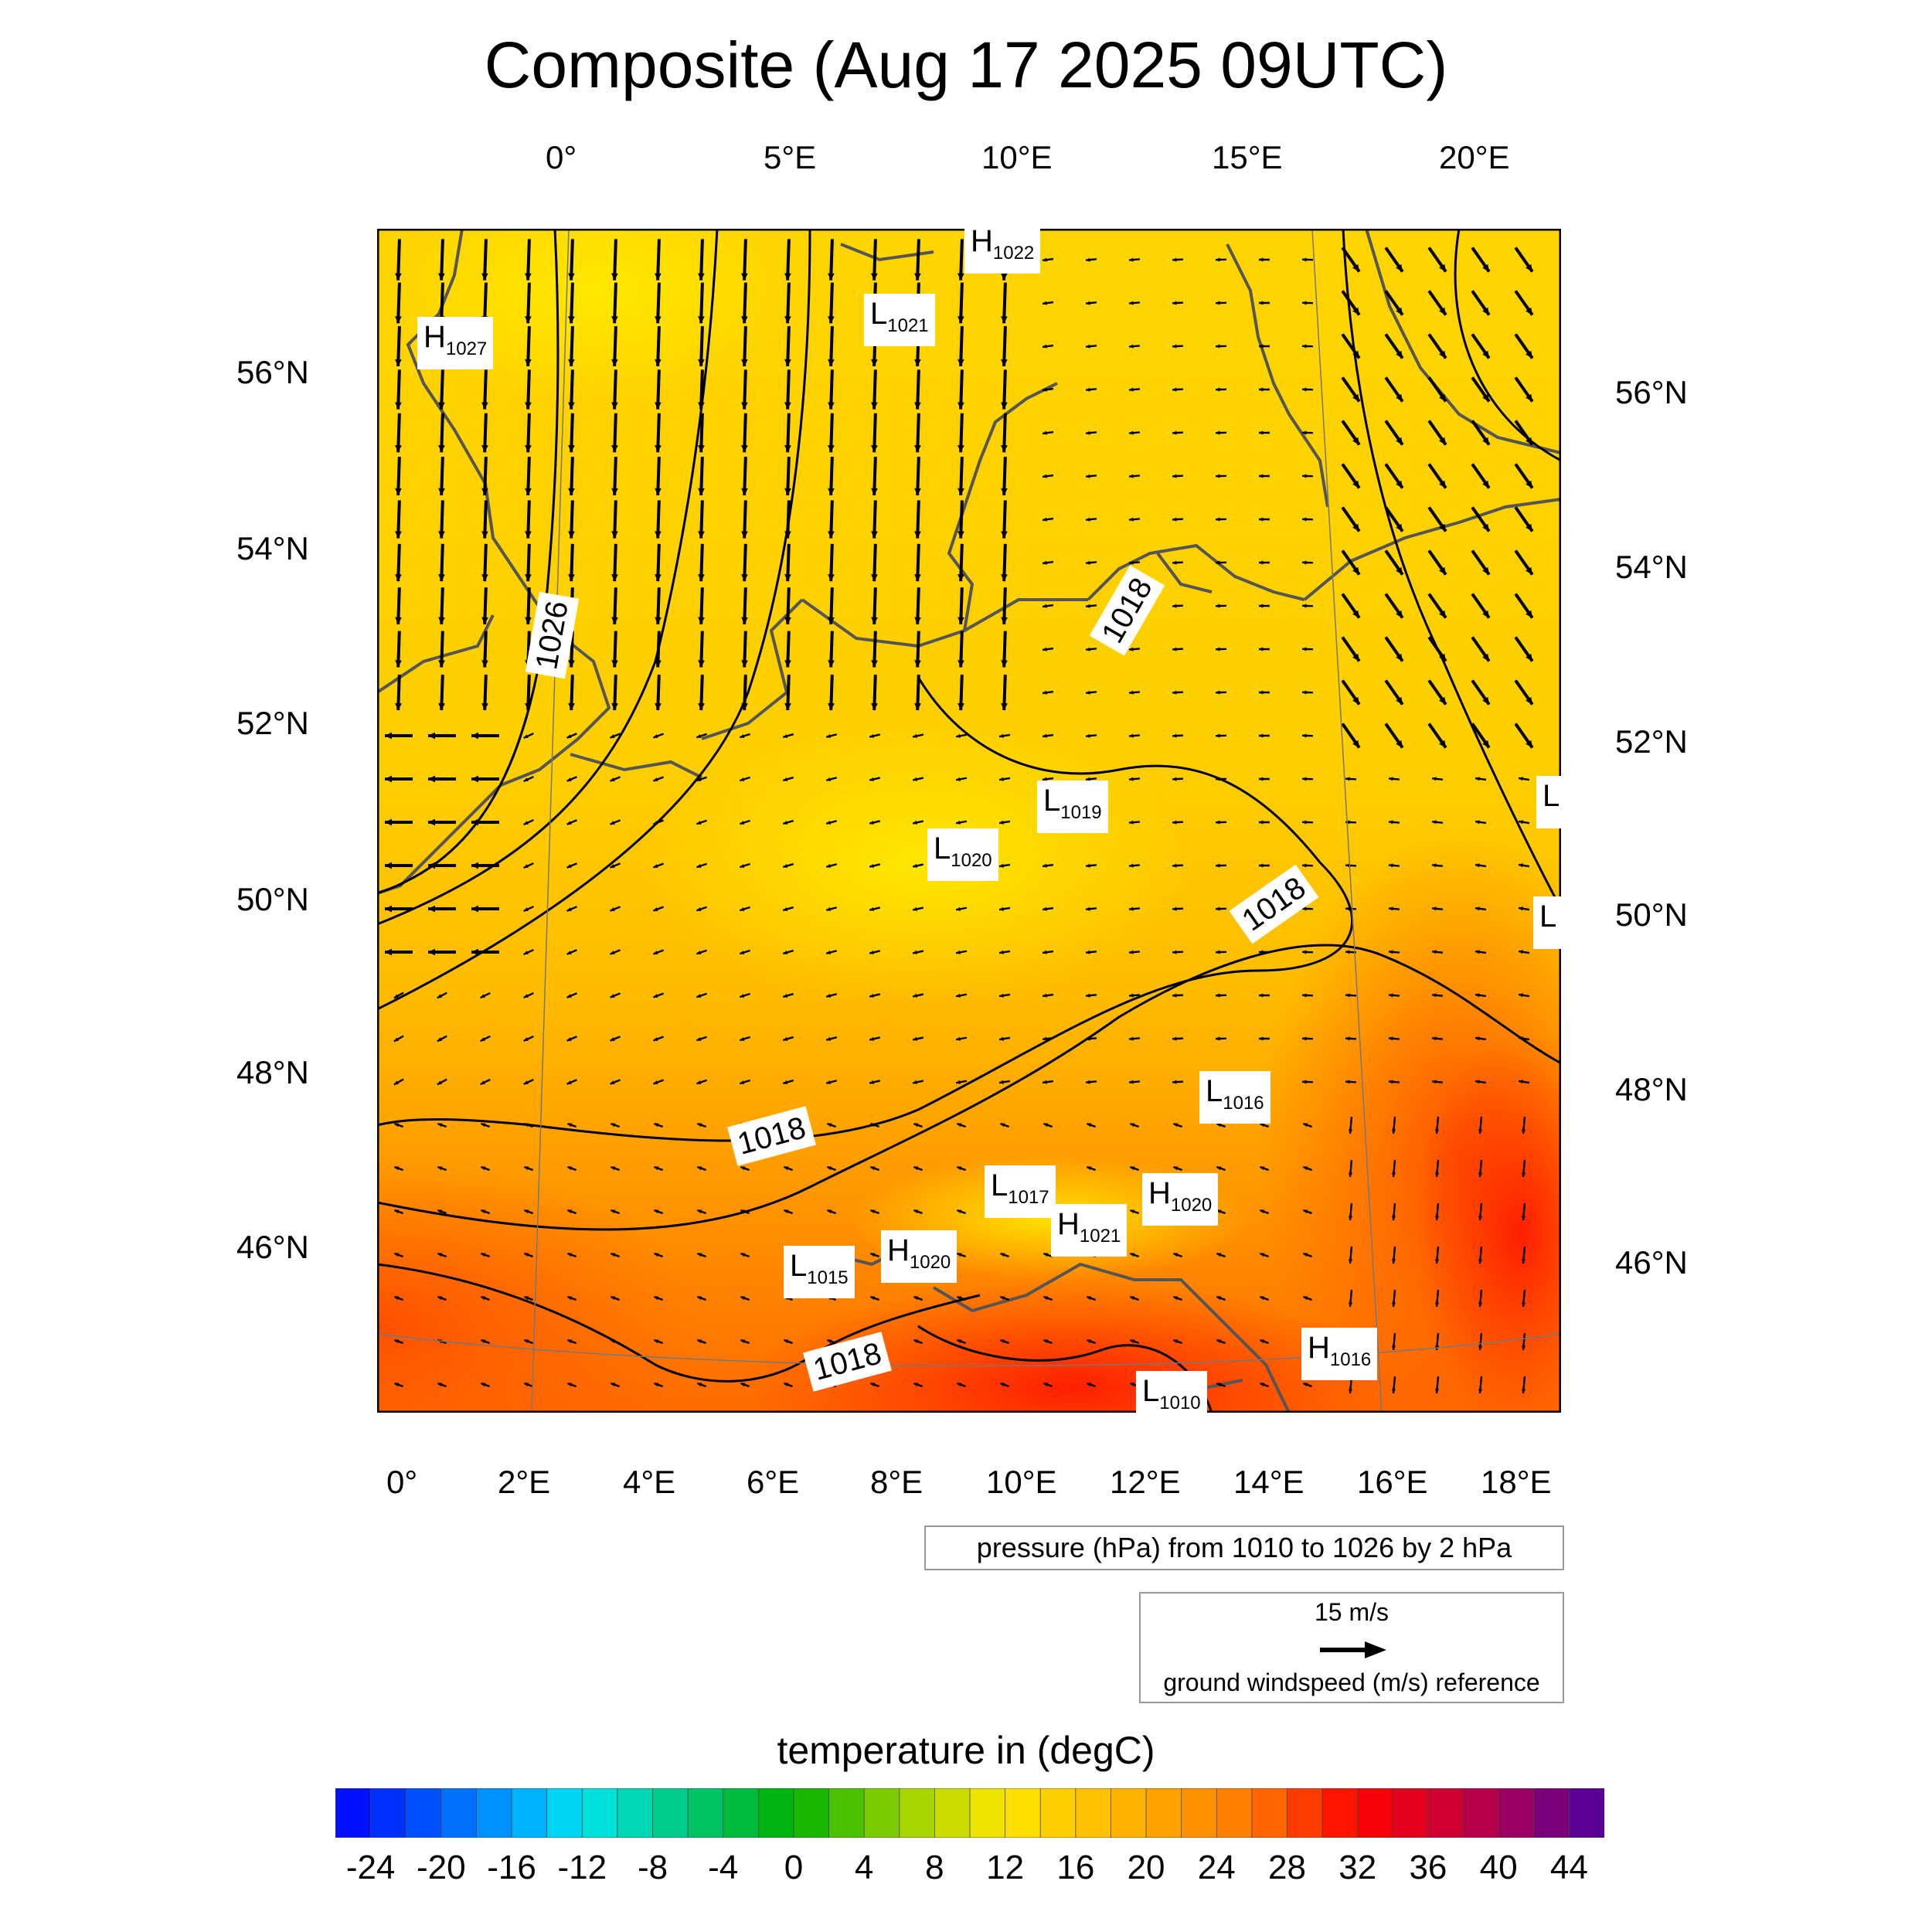 Image resolution: width=1932 pixels, height=1932 pixels. Describe the element at coordinates (1269, 1482) in the screenshot. I see `bottom-lon-label: 14°E` at that location.